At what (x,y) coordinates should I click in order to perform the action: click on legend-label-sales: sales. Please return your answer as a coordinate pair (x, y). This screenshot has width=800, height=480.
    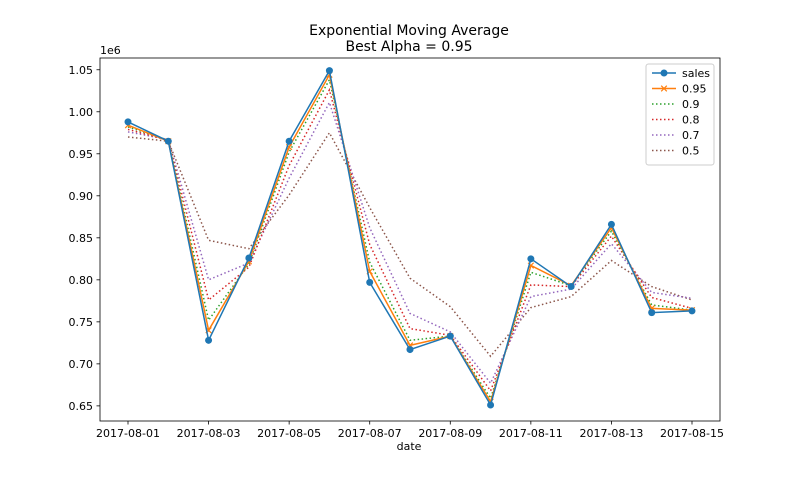
    Looking at the image, I should click on (696, 73).